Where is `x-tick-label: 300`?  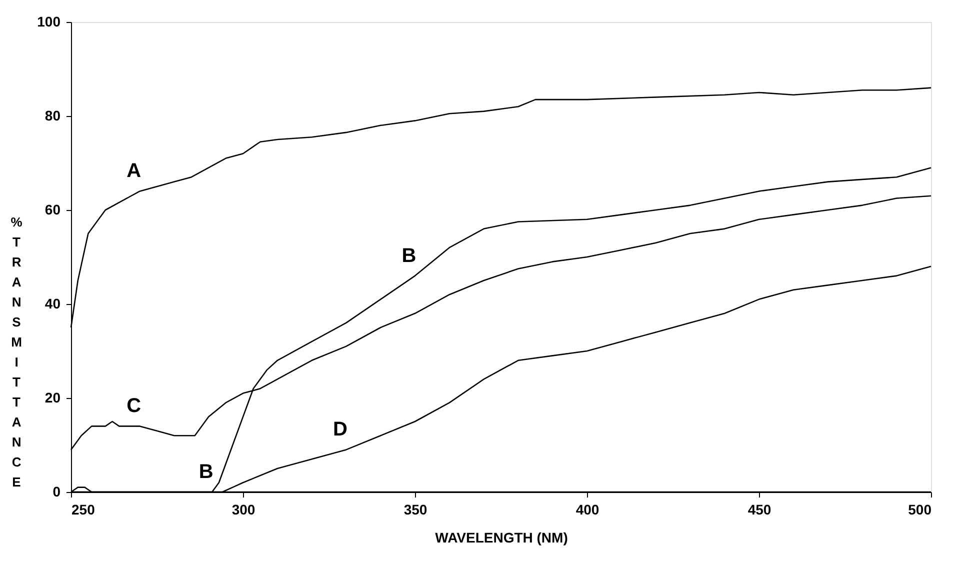 x-tick-label: 300 is located at coordinates (244, 510).